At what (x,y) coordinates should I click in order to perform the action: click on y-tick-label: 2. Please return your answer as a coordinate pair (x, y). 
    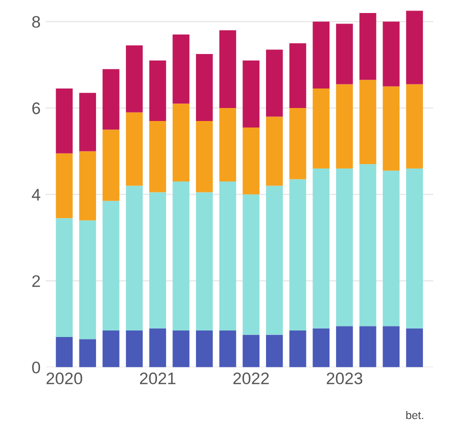
    Looking at the image, I should click on (36, 281).